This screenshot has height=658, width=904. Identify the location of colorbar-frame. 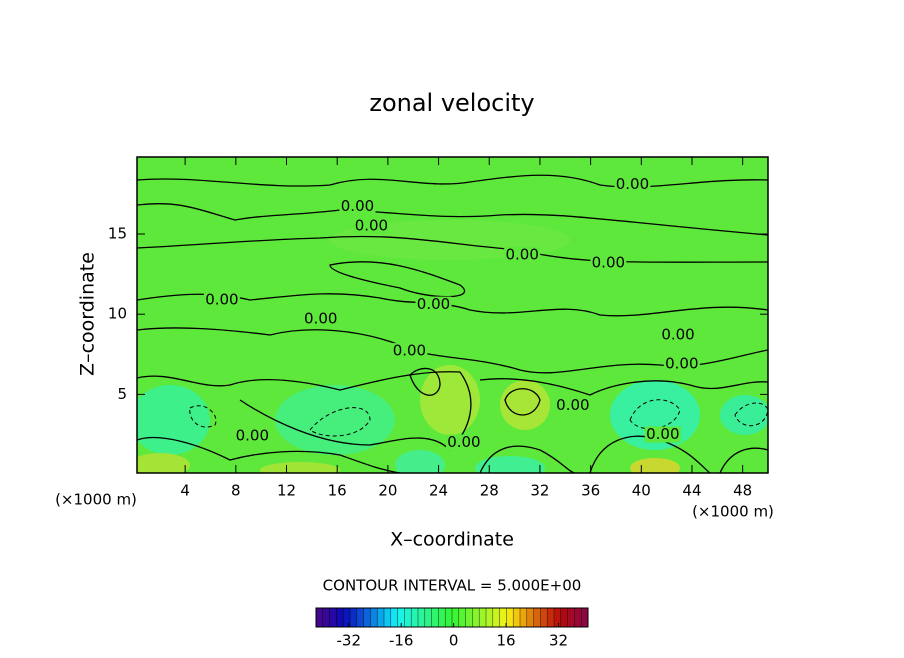
(452, 617).